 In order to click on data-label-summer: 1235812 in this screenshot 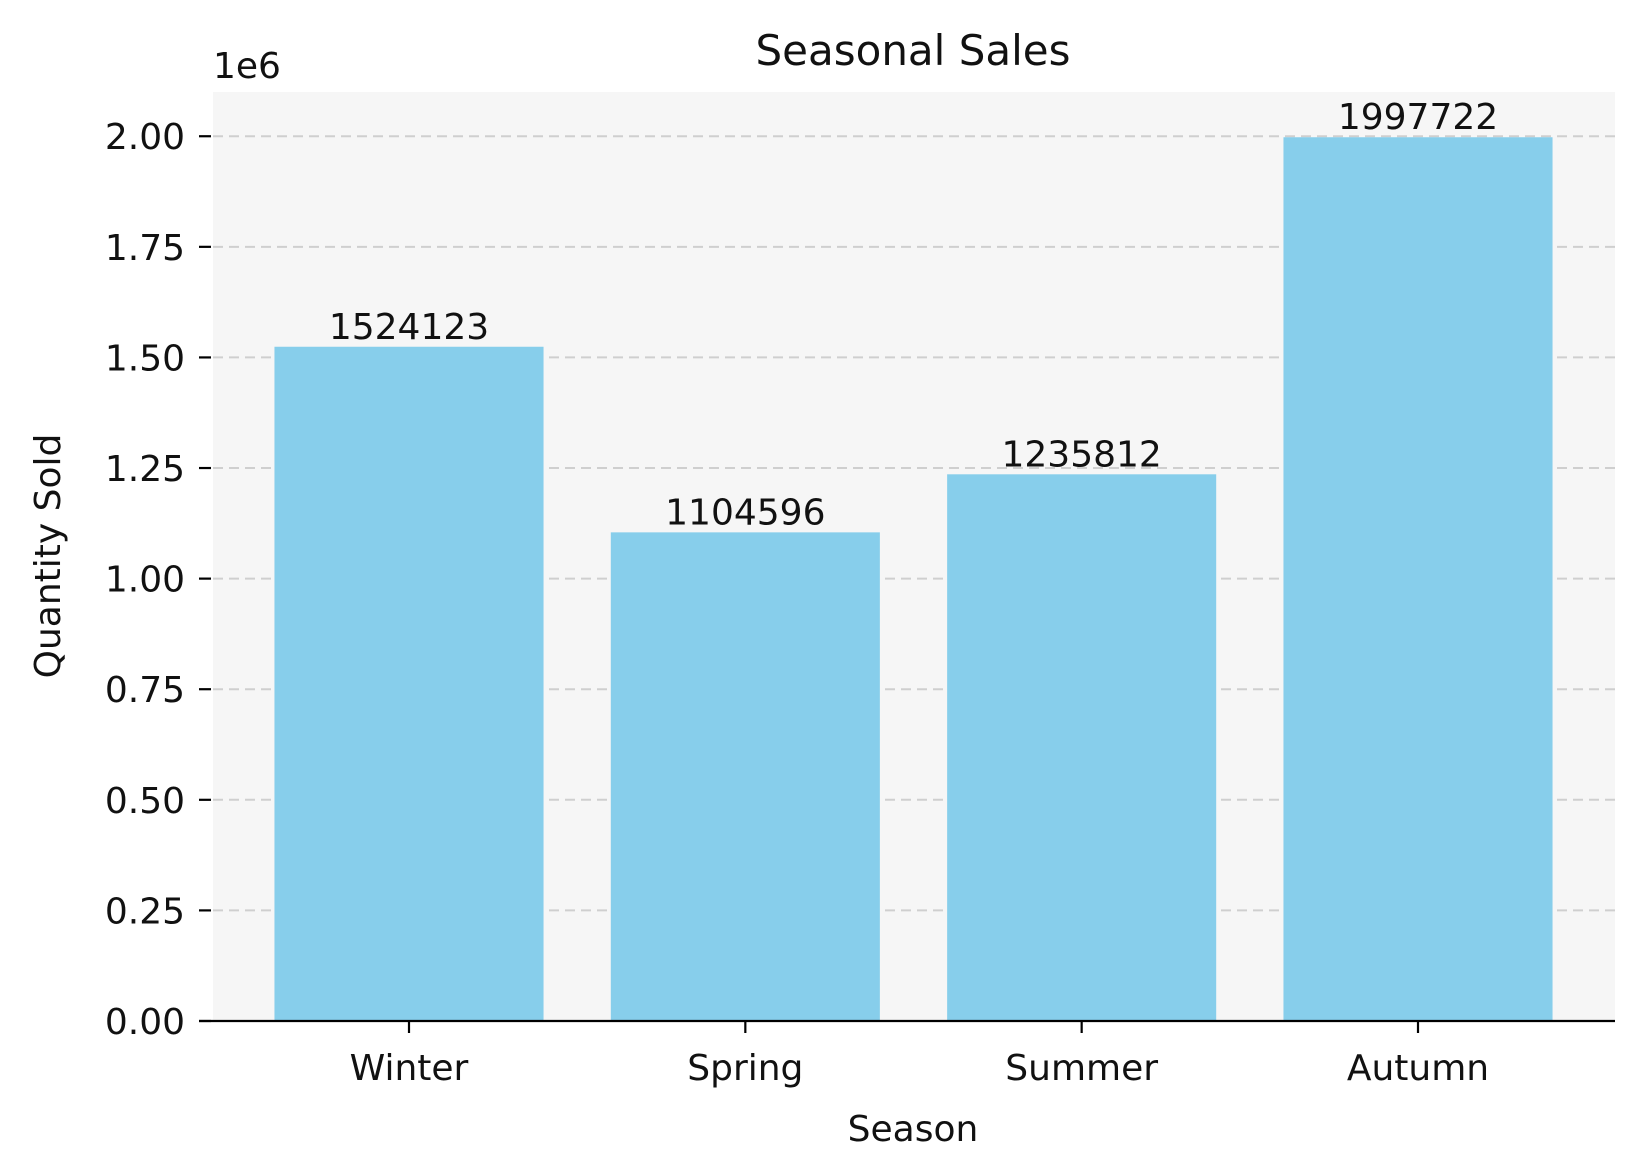, I will do `click(1081, 454)`.